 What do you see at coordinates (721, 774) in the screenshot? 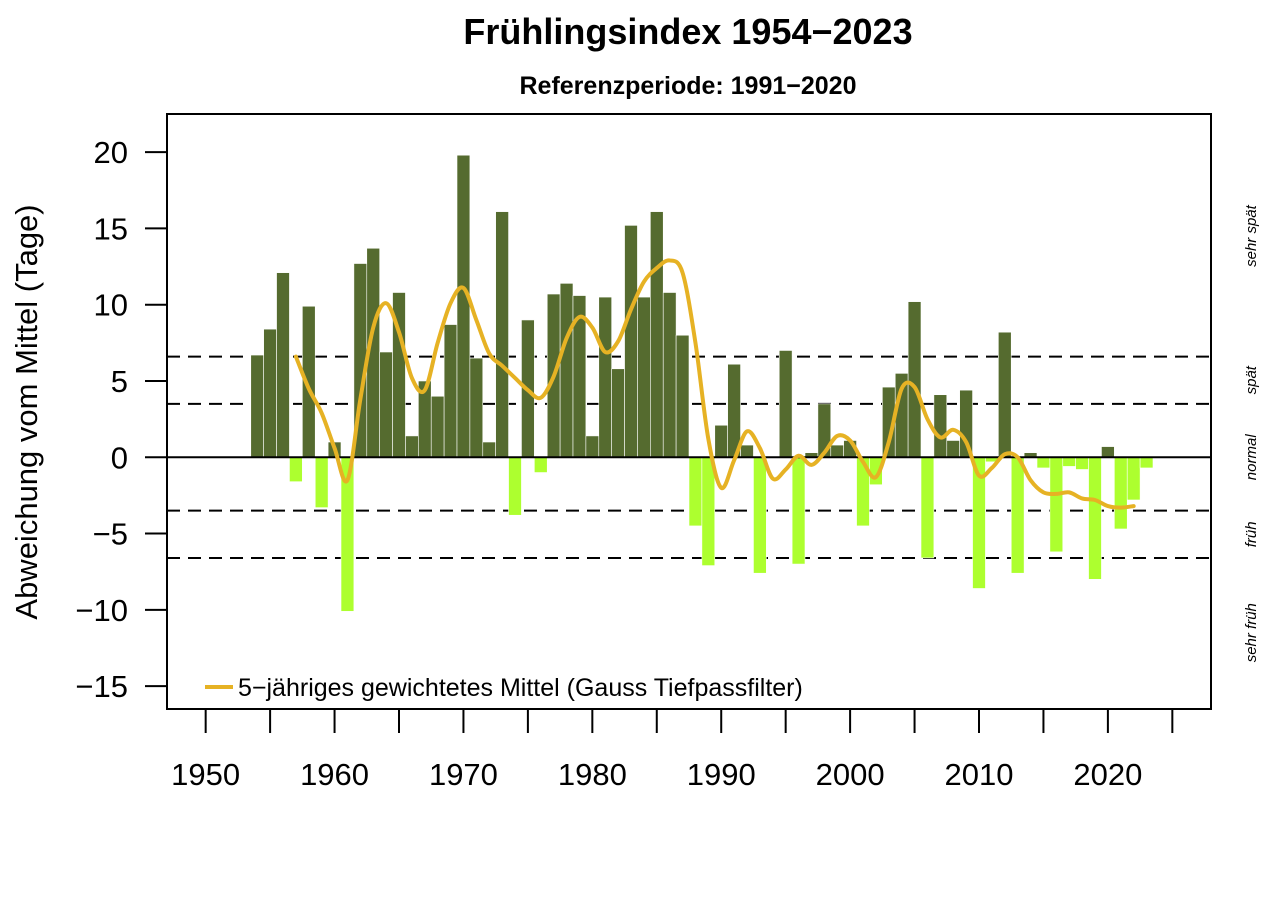
I see `x-tick-label: 1990` at bounding box center [721, 774].